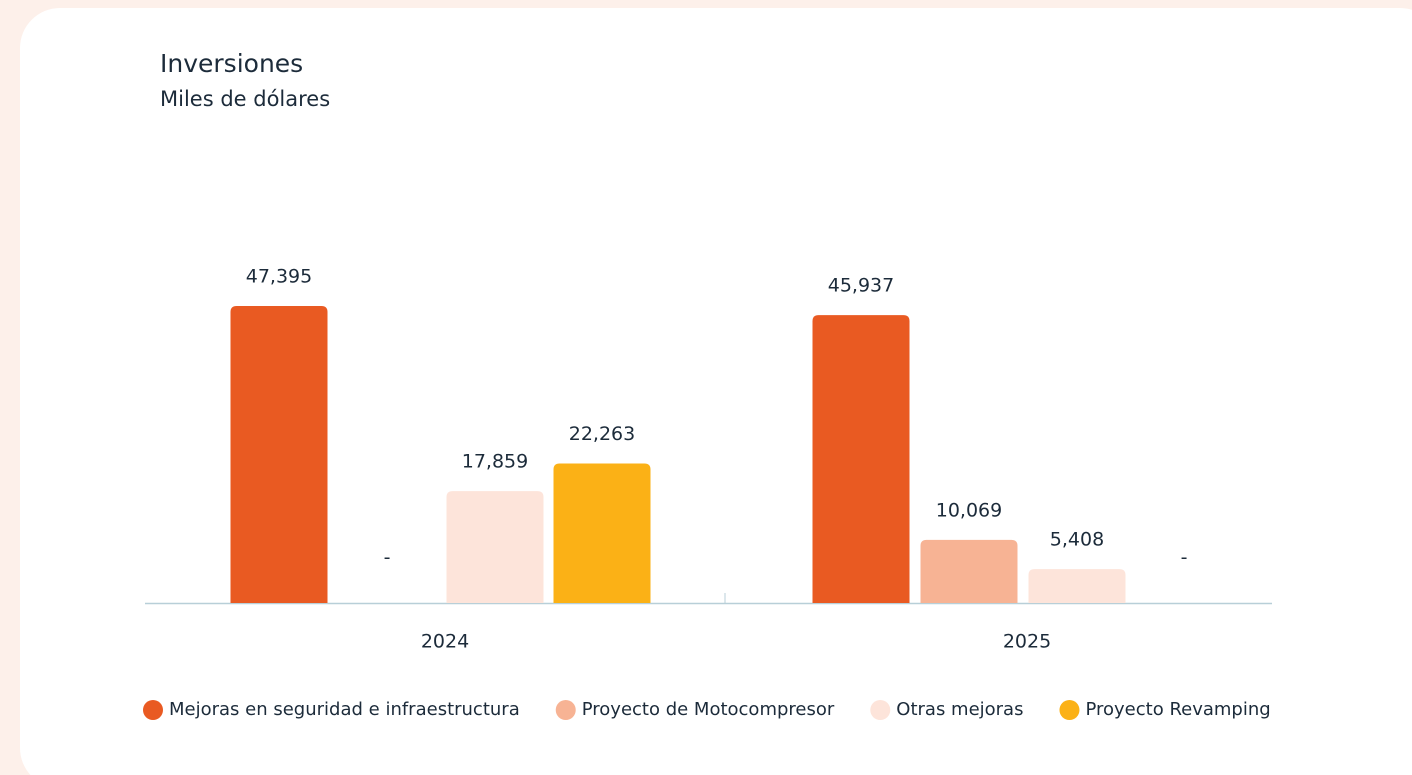  Describe the element at coordinates (602, 434) in the screenshot. I see `value-label: 22,263` at that location.